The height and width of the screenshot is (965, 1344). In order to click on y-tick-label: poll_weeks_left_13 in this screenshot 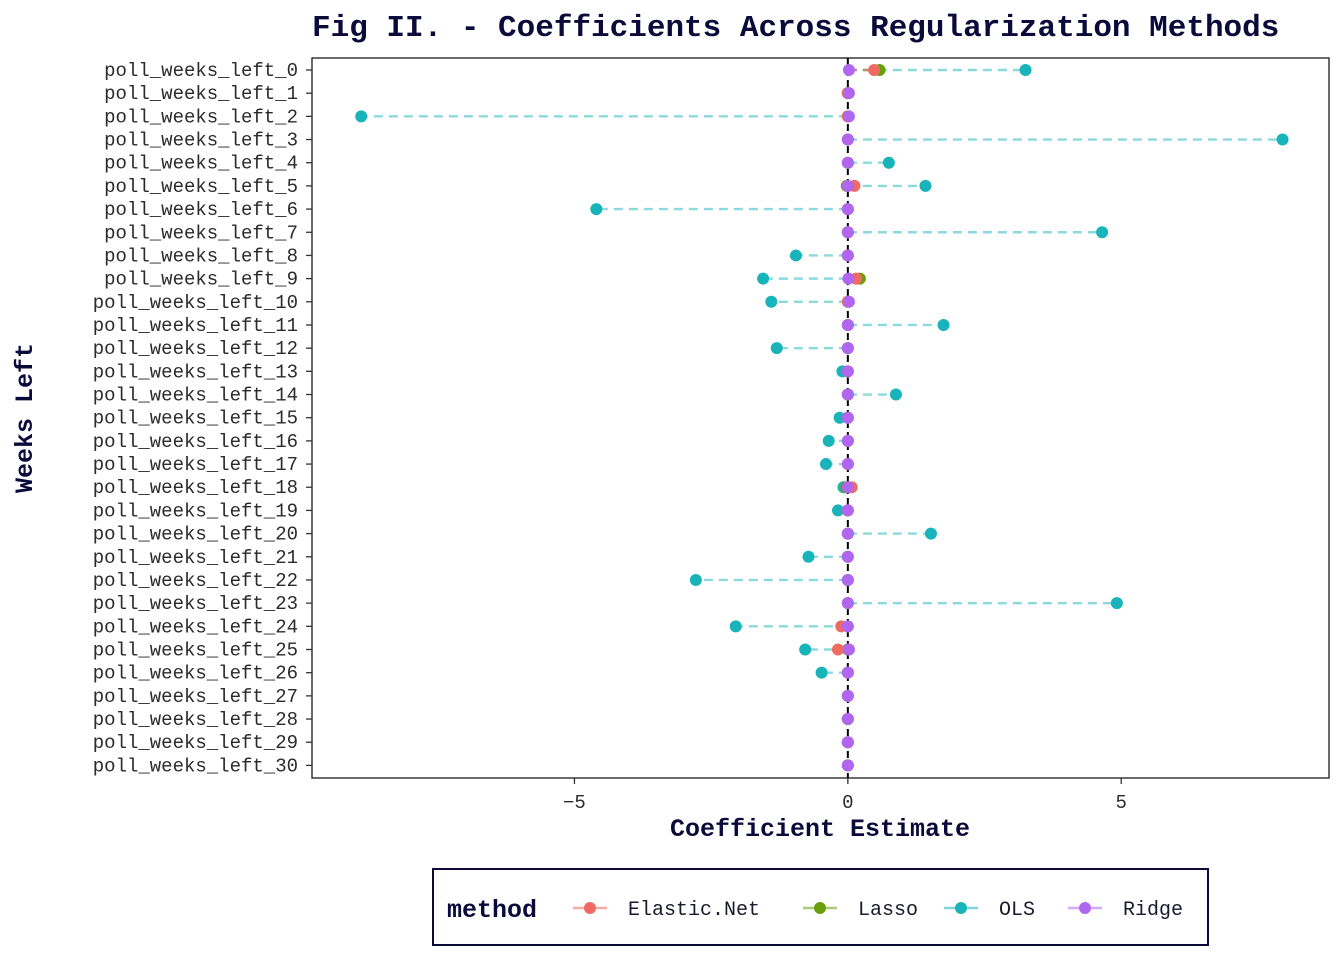, I will do `click(195, 372)`.